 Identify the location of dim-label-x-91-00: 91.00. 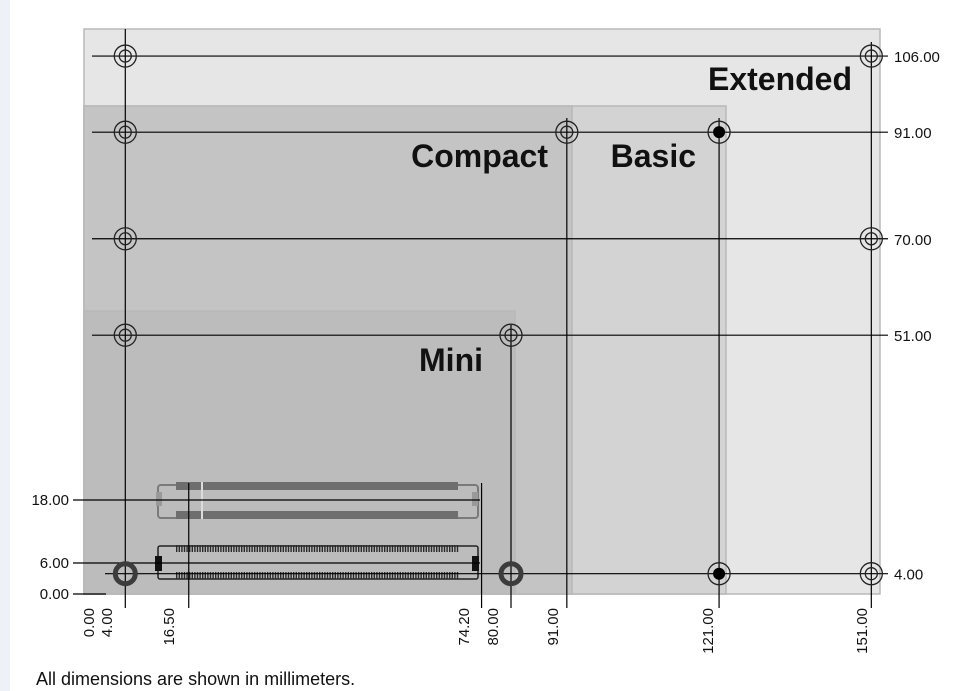
(553, 627).